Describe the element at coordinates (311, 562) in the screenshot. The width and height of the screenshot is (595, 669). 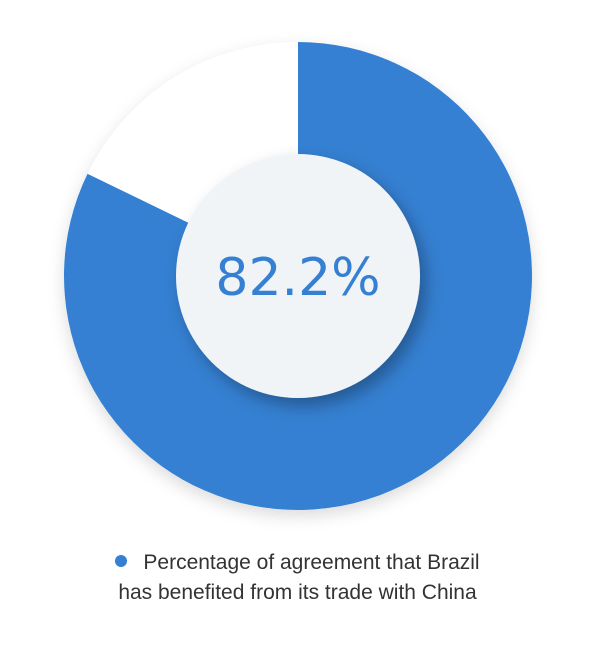
I see `legend-text-line-1: Percentage of agreement that Brazil` at that location.